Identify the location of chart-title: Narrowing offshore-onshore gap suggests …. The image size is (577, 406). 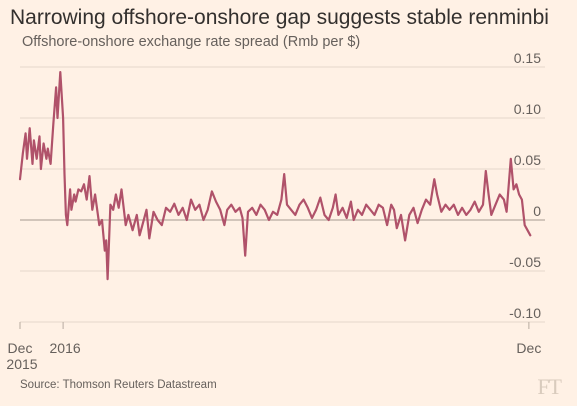
(279, 17).